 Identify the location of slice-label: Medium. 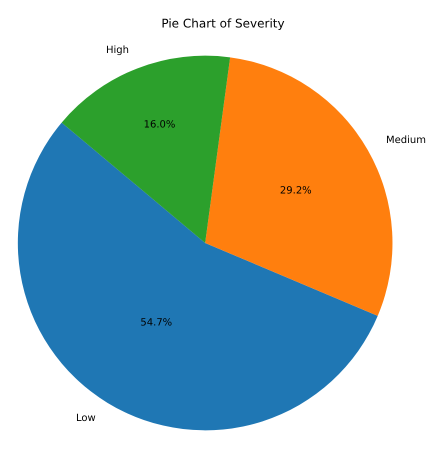
(406, 140).